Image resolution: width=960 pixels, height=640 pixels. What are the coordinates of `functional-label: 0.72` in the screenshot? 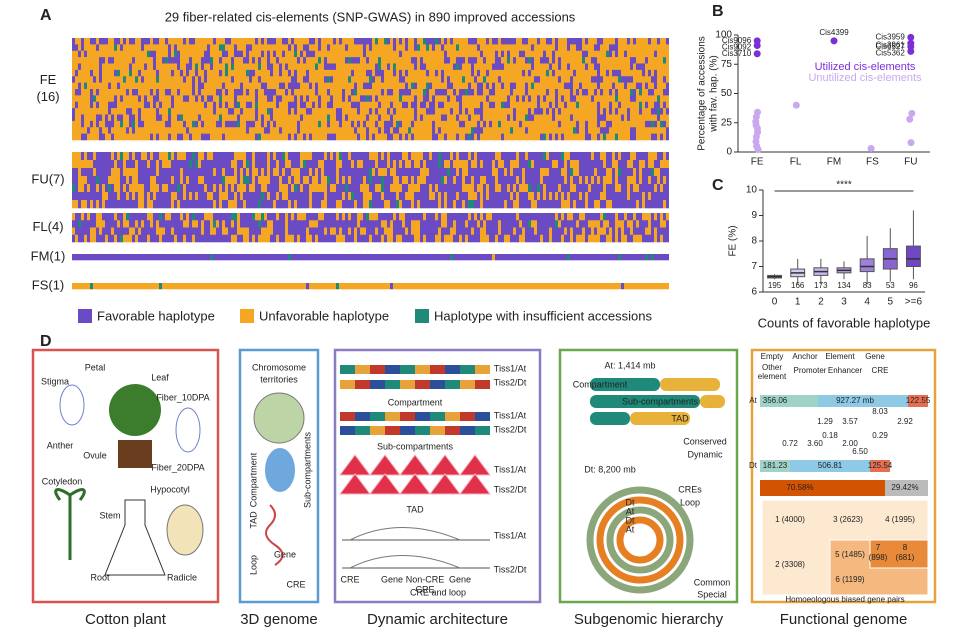 It's located at (790, 443).